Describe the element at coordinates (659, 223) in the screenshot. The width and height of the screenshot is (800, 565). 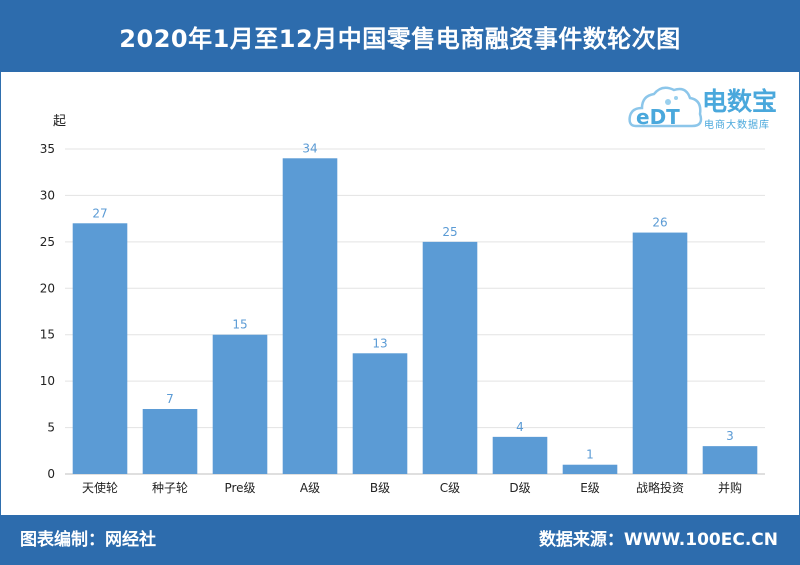
I see `data-label: 26` at that location.